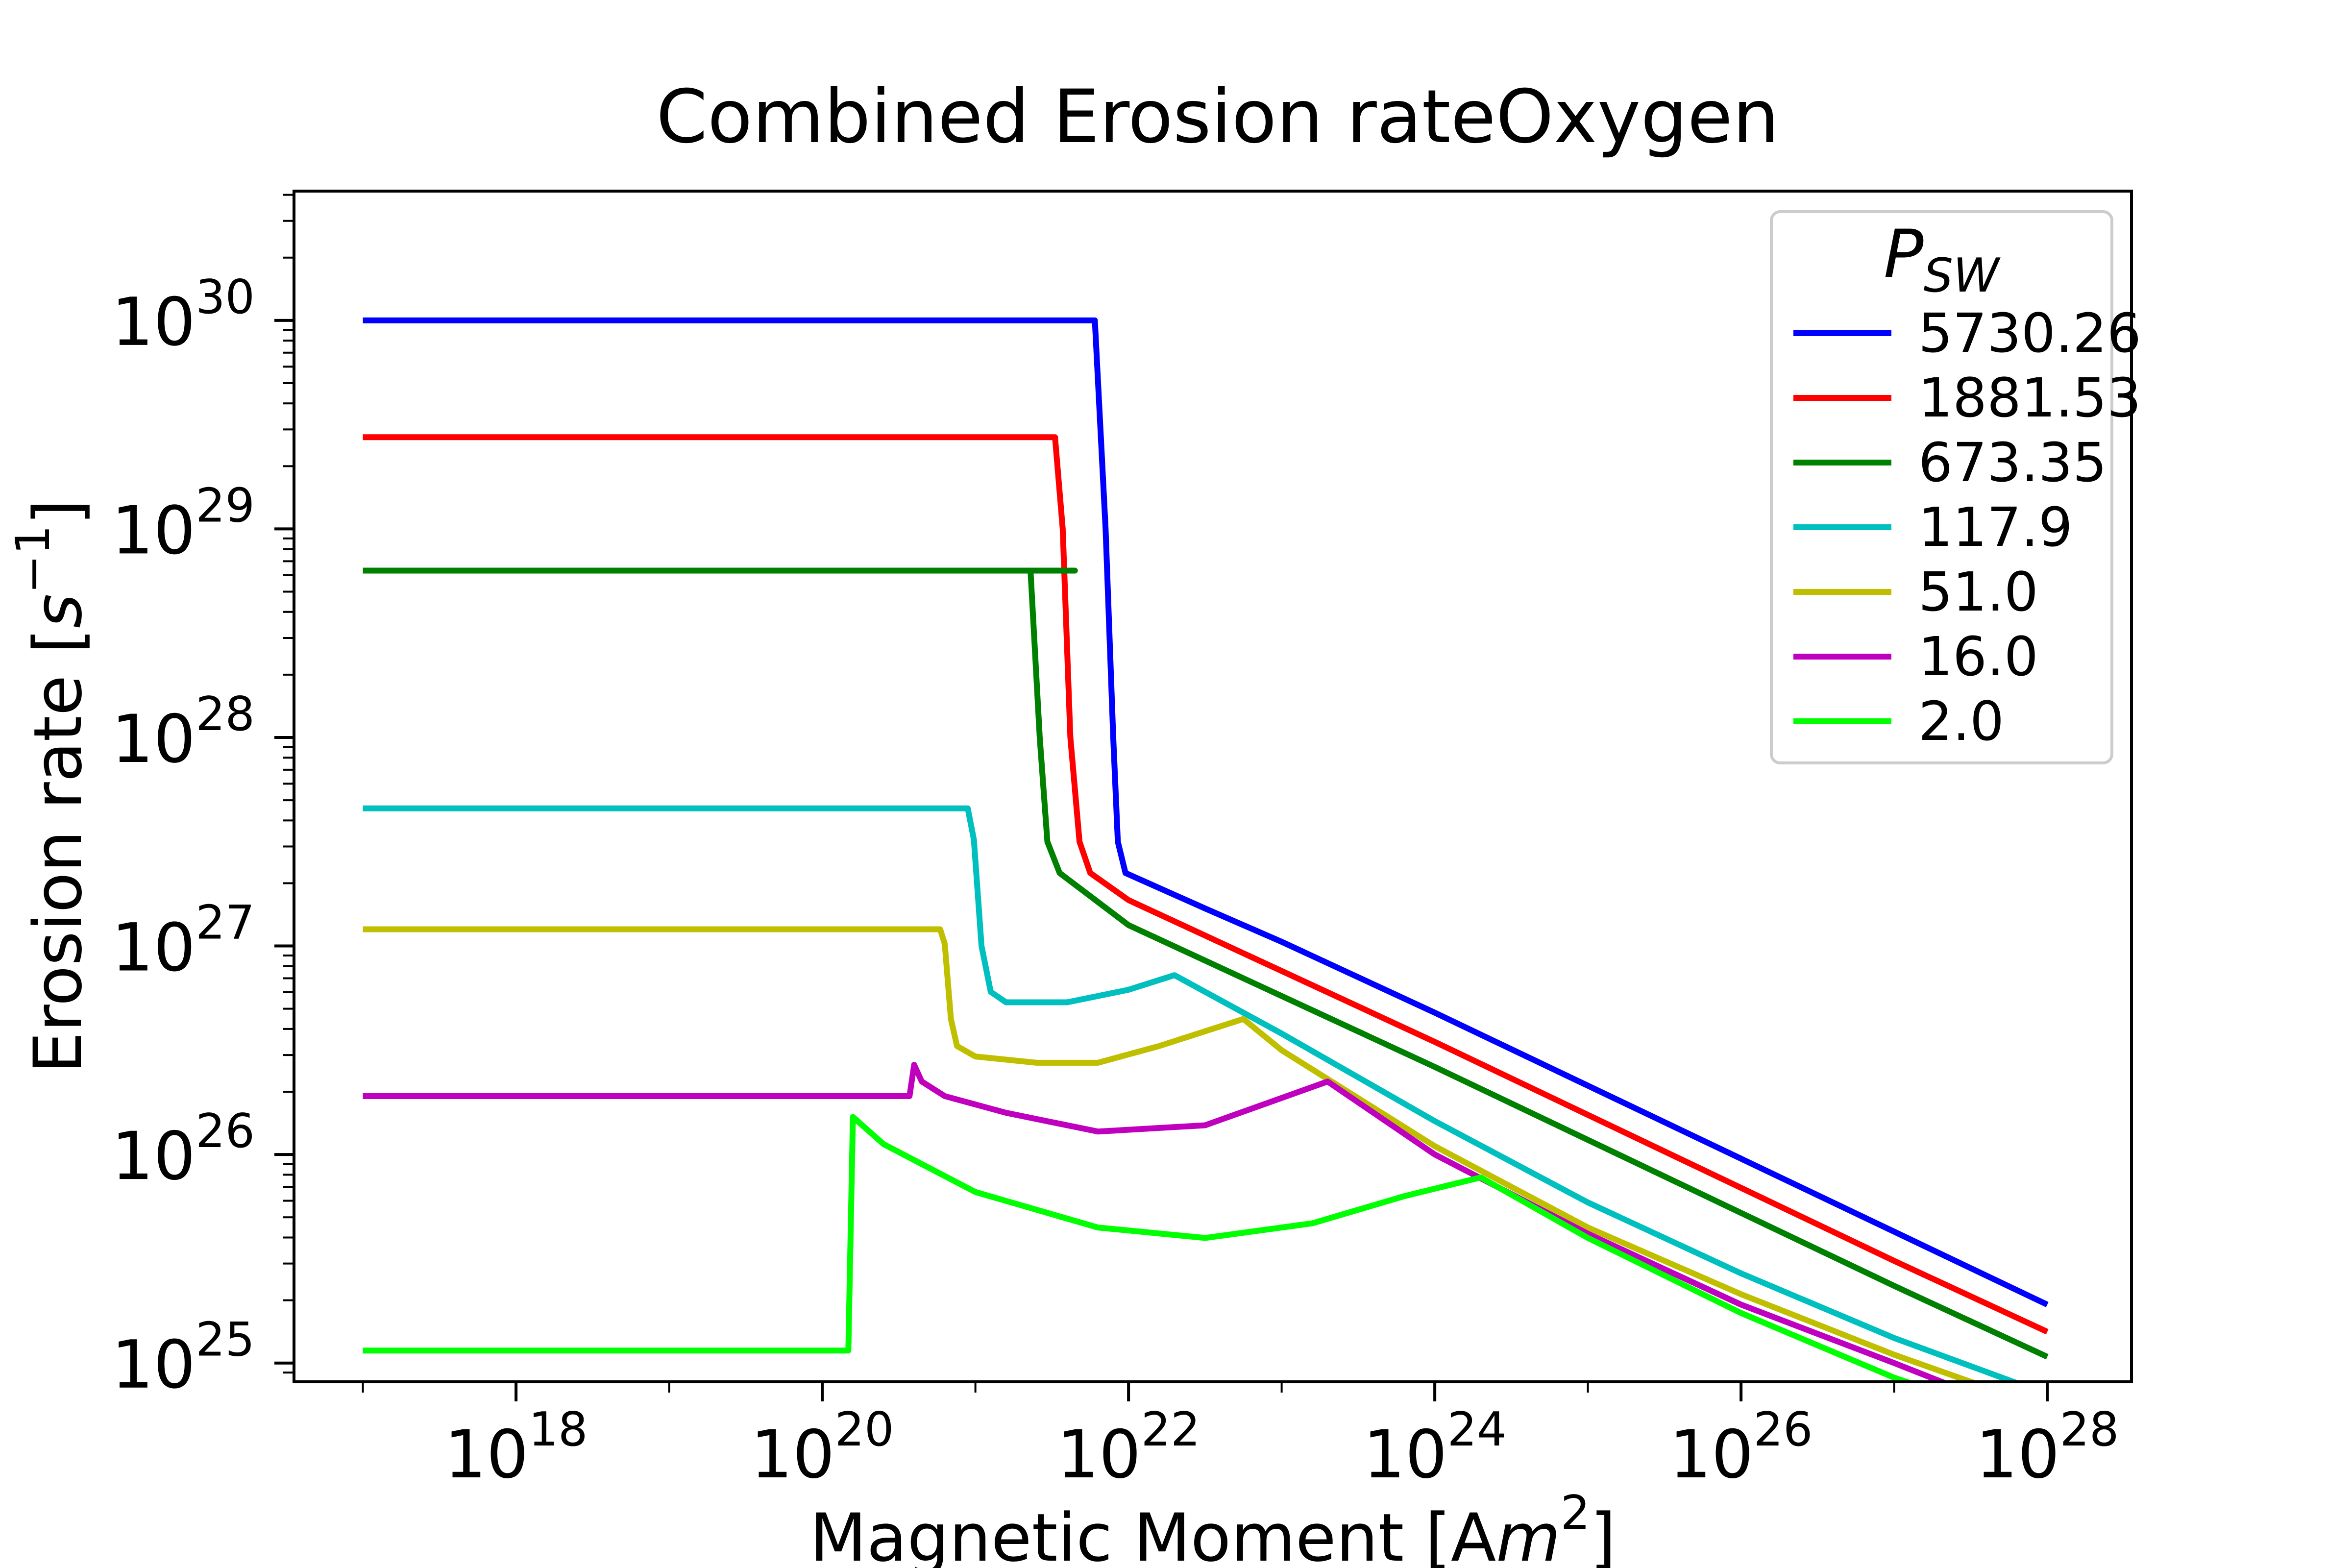 The height and width of the screenshot is (1568, 2352). Describe the element at coordinates (2029, 398) in the screenshot. I see `legend-label: 1881.53` at that location.